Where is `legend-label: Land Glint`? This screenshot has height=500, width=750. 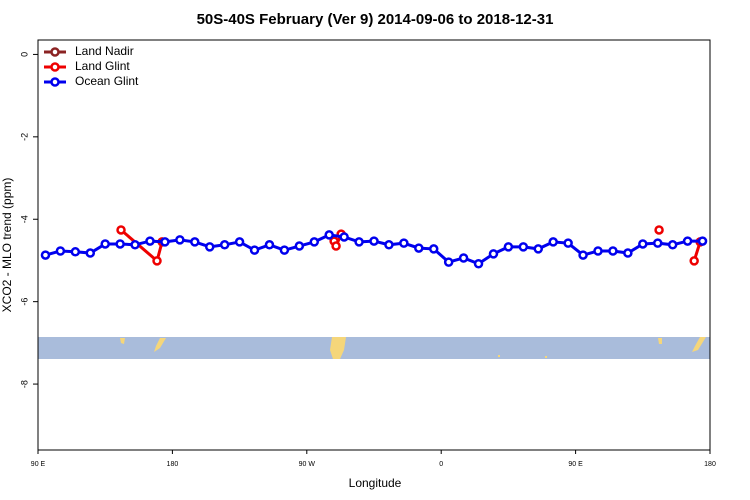 legend-label: Land Glint is located at coordinates (102, 66).